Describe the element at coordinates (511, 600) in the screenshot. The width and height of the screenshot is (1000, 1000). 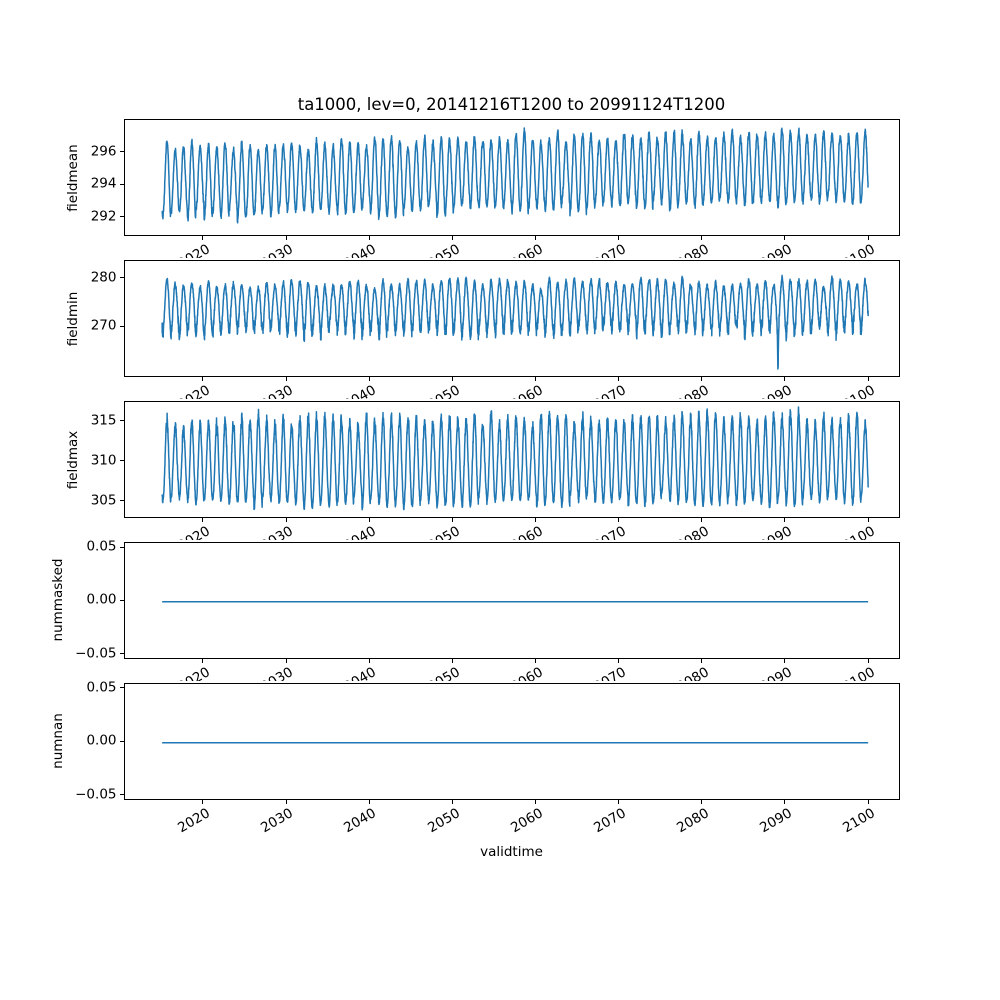
I see `subplot-nummasked` at that location.